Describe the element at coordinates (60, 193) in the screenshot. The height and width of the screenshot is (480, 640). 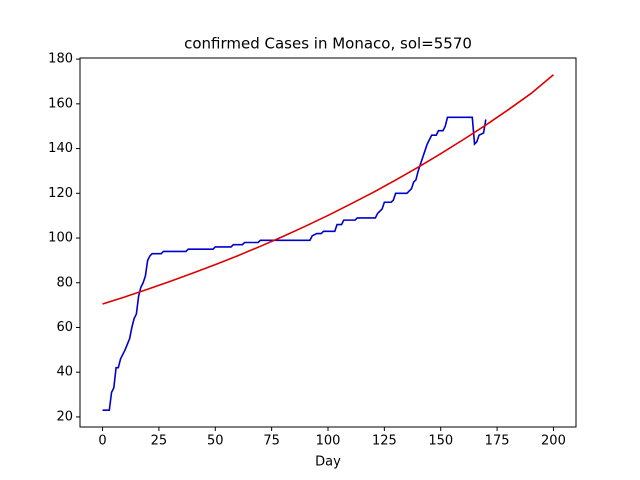
I see `y-tick-label: 120` at that location.